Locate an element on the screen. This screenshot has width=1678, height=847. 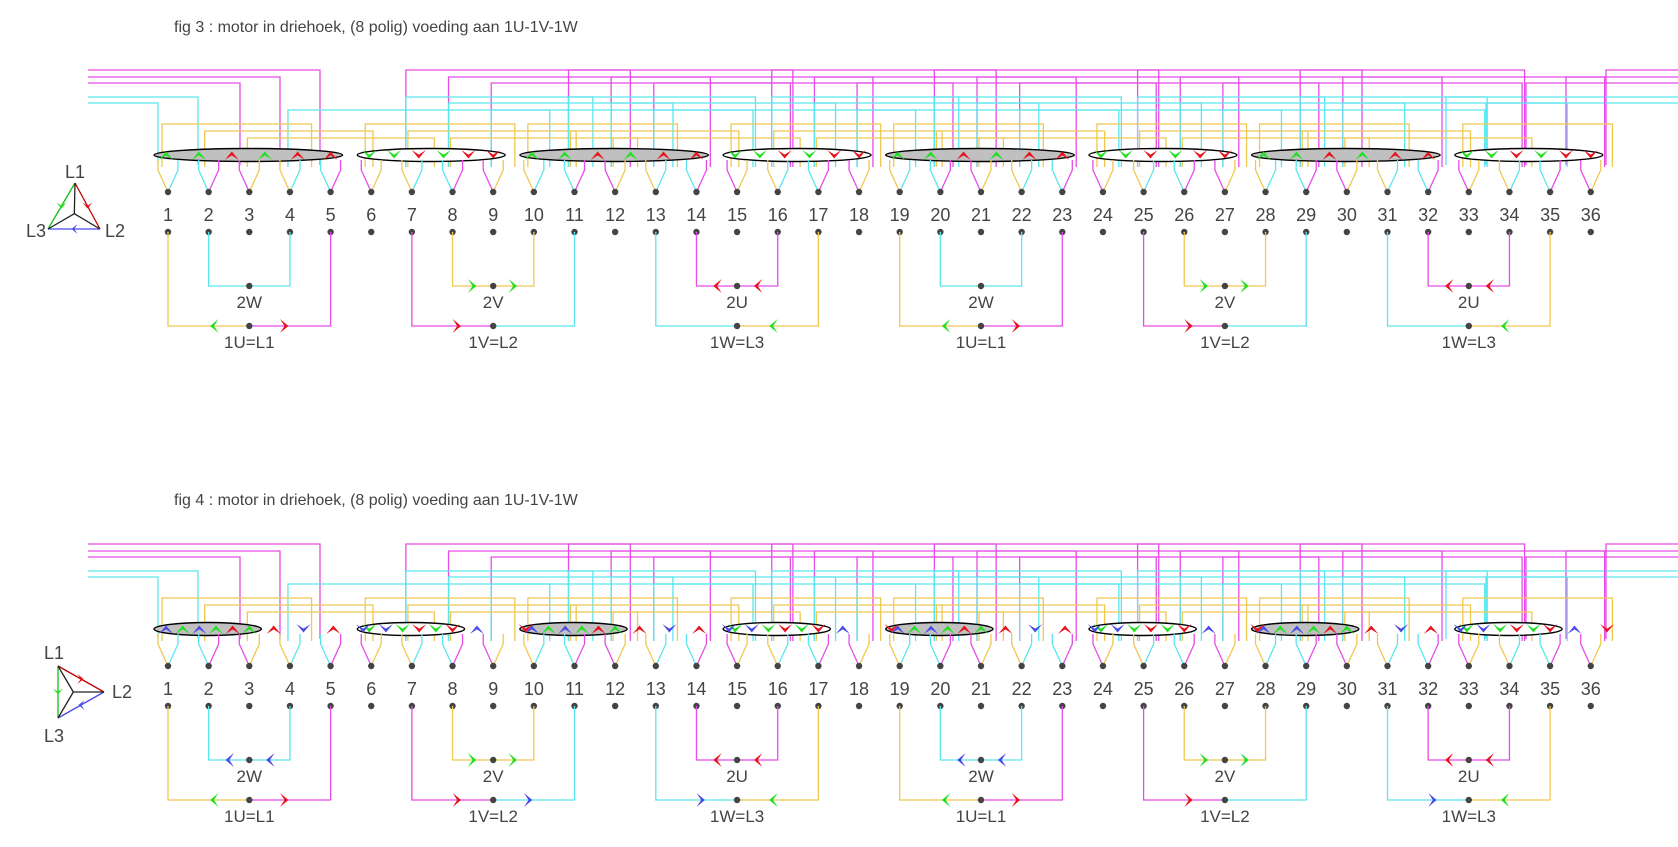
slot-number: 3 is located at coordinates (249, 689).